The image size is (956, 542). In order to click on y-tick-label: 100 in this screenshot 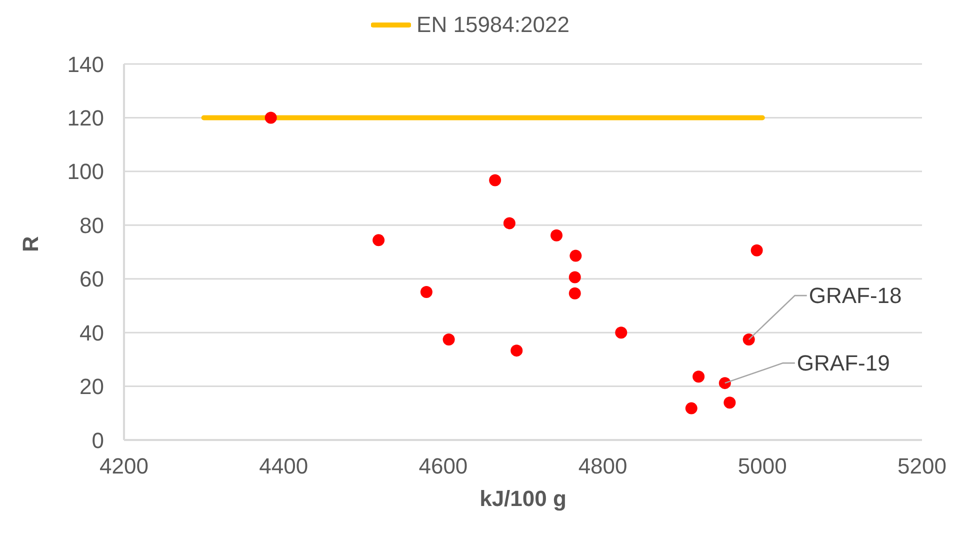, I will do `click(85, 171)`.